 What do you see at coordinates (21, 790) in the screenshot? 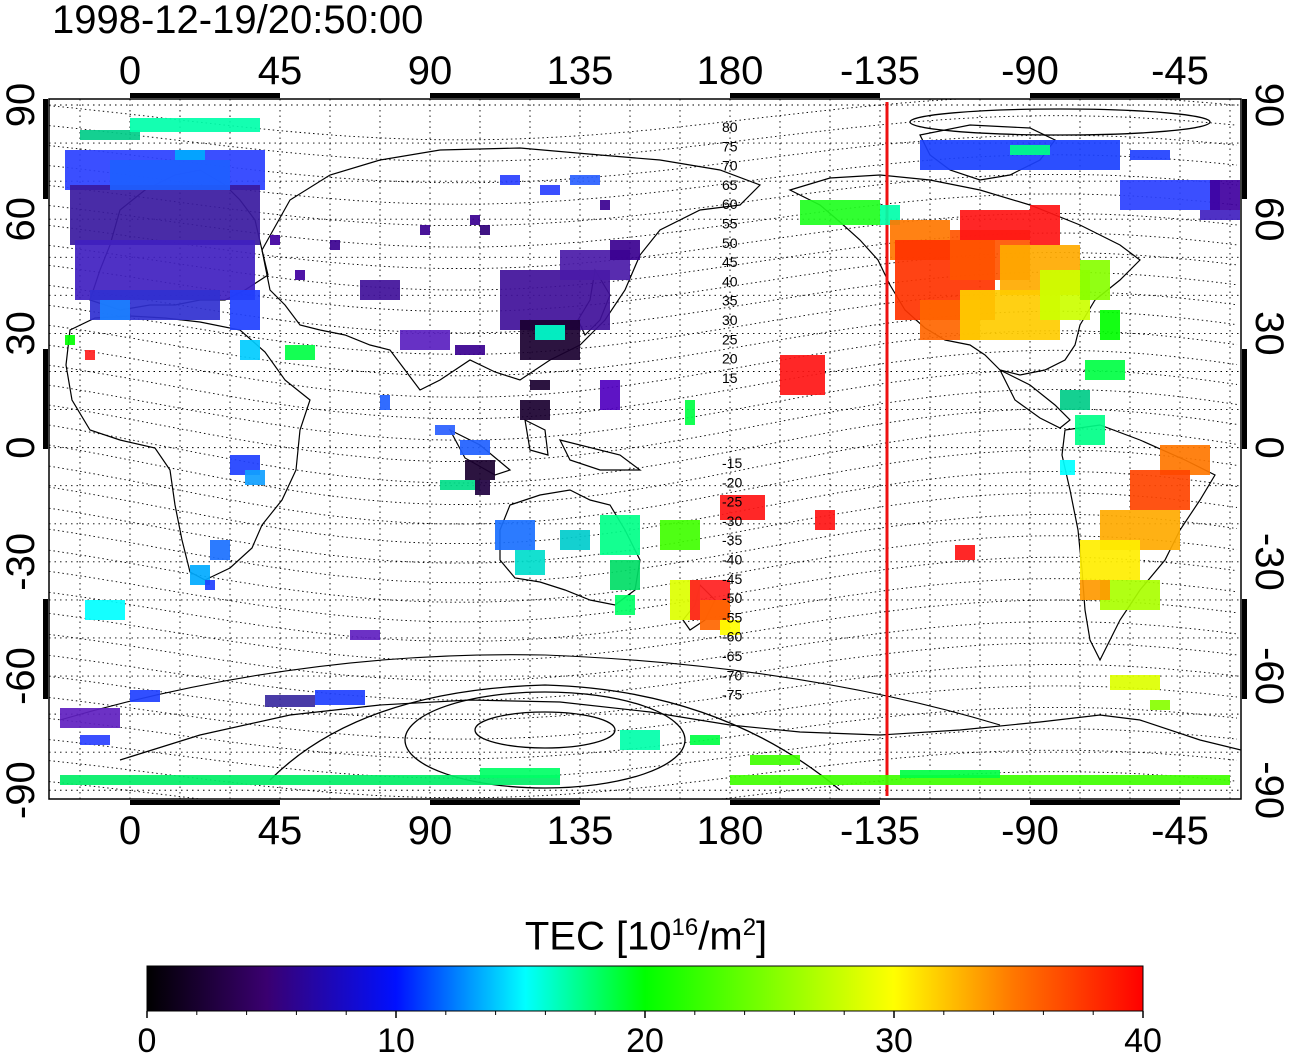
I see `lat-tick-label-left: -90` at bounding box center [21, 790].